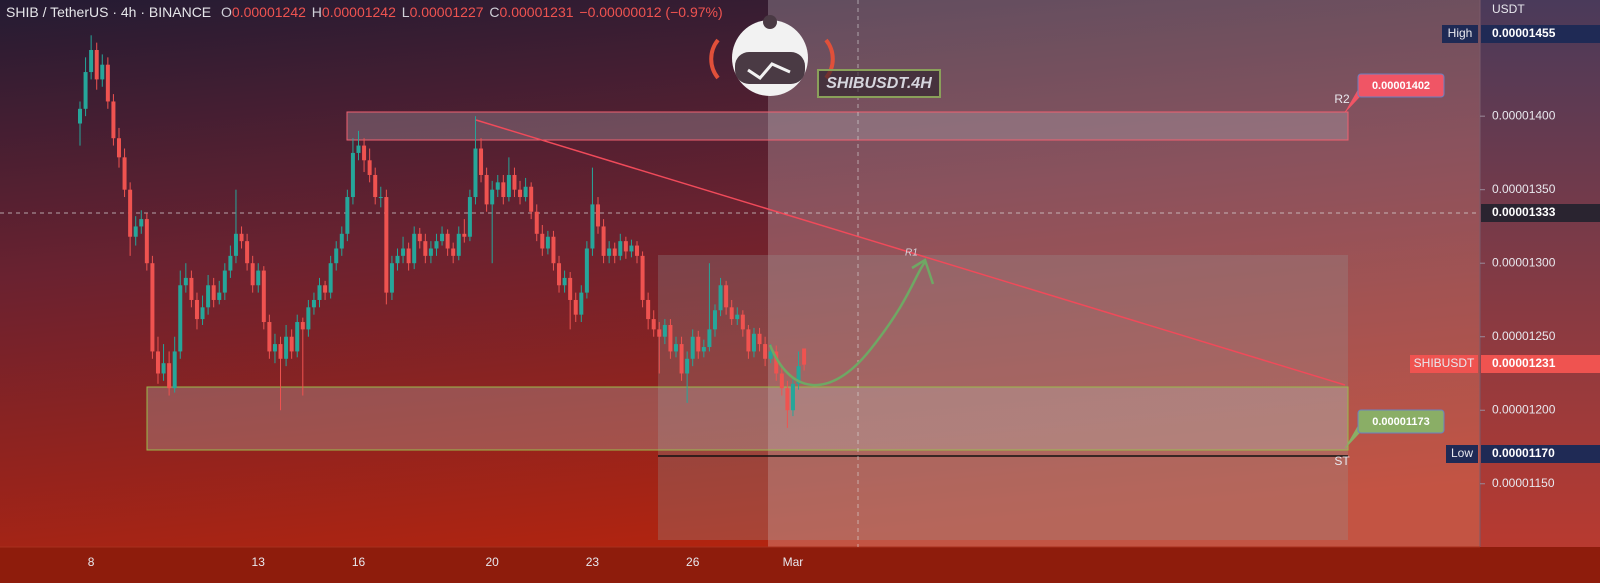 This screenshot has width=1600, height=583. I want to click on support-zone, so click(747, 418).